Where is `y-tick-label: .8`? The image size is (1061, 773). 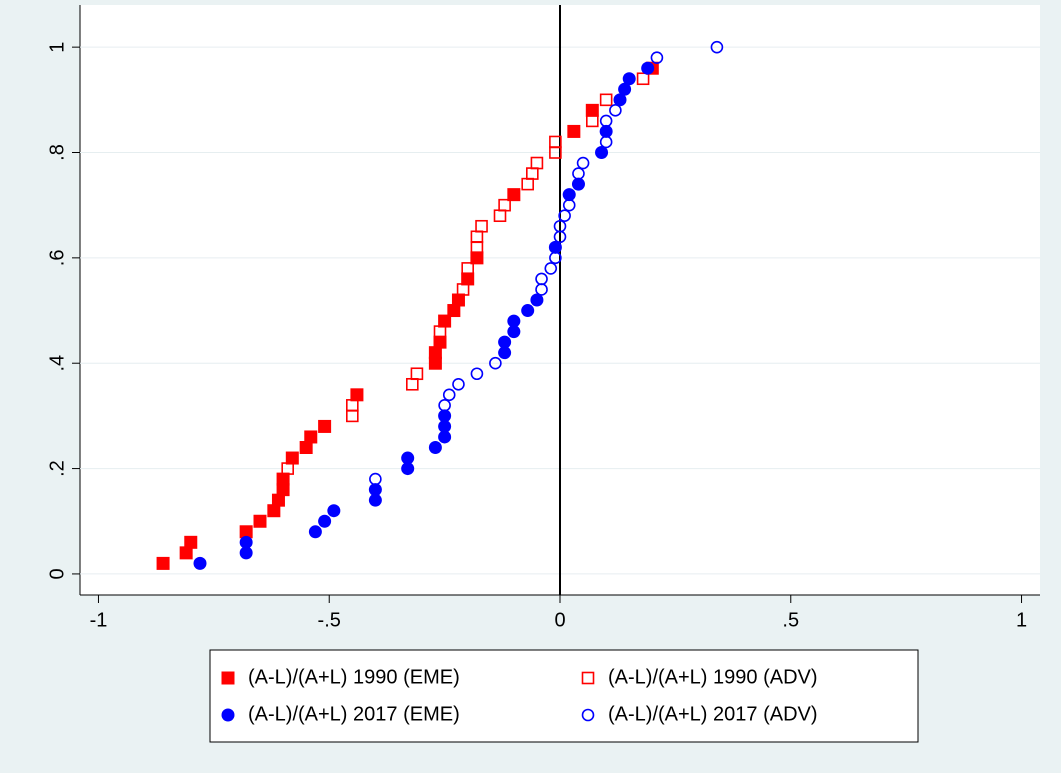 y-tick-label: .8 is located at coordinates (57, 152).